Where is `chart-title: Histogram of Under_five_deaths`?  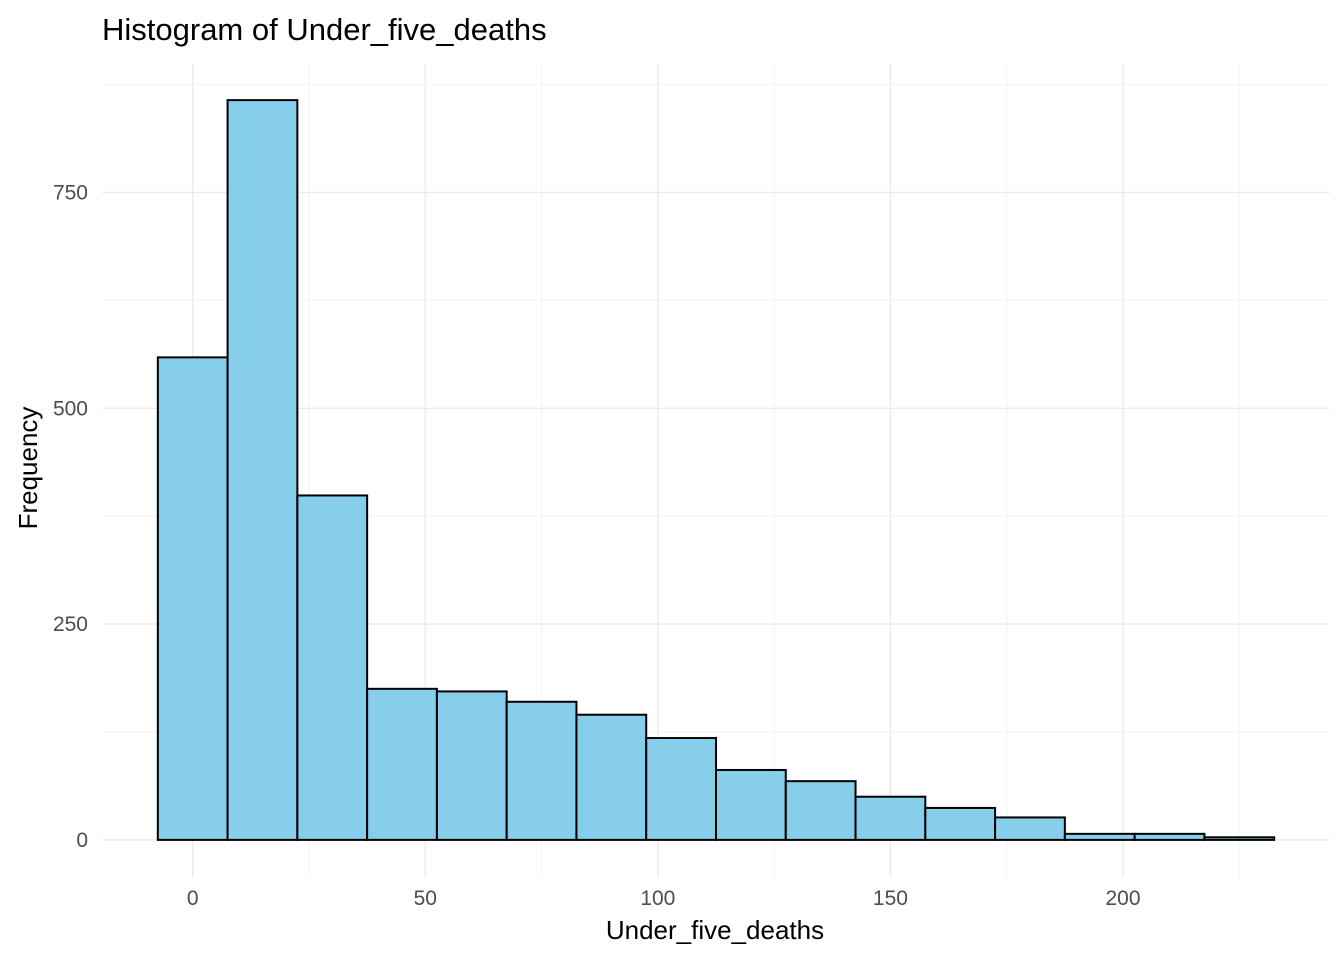 chart-title: Histogram of Under_five_deaths is located at coordinates (324, 29).